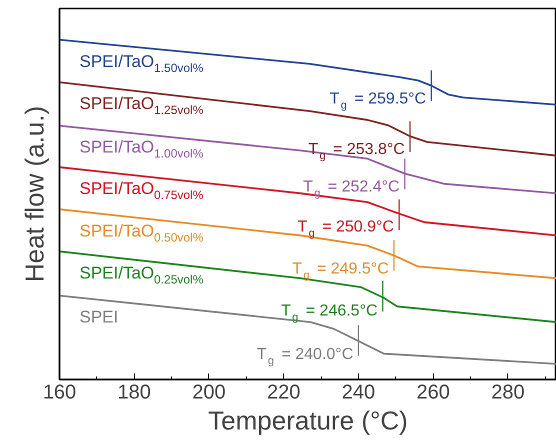  I want to click on x-tick-label: 160, so click(59, 393).